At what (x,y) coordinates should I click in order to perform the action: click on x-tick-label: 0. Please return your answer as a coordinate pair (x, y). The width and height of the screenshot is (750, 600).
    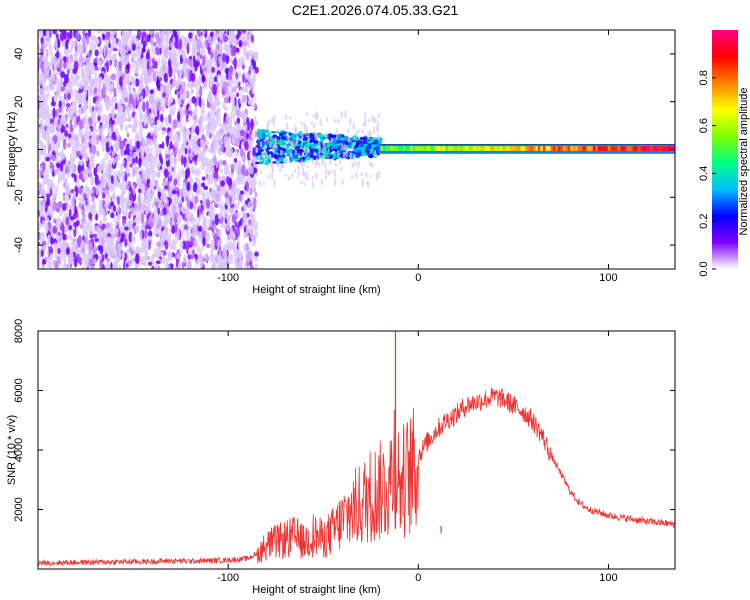
    Looking at the image, I should click on (418, 278).